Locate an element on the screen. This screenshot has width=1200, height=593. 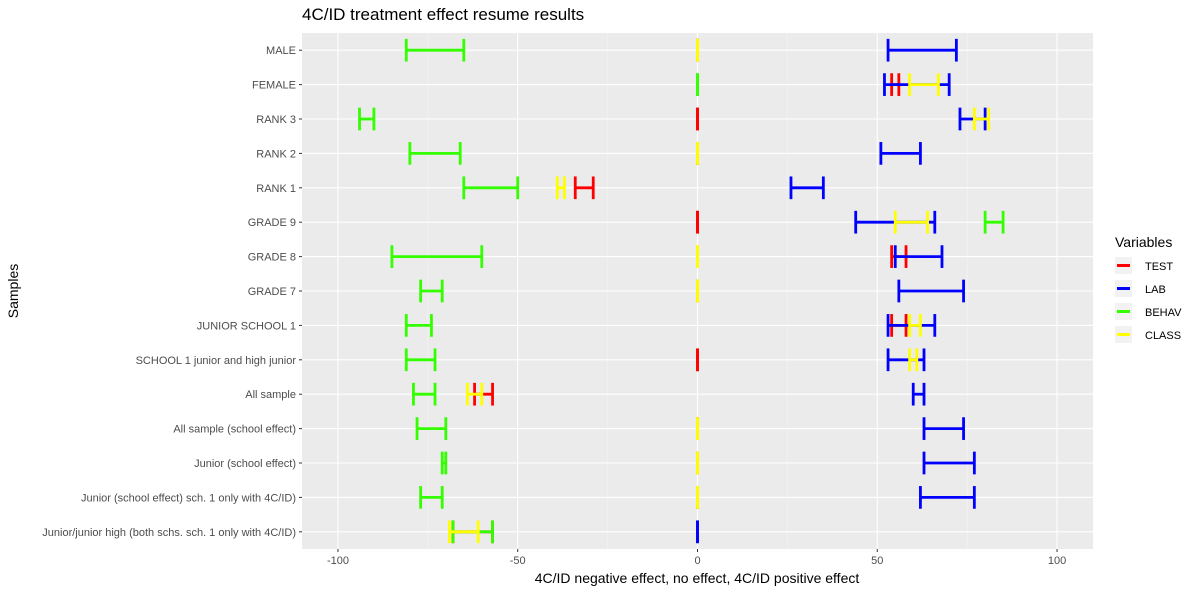
y-tick-label: GRADE 8 is located at coordinates (272, 258).